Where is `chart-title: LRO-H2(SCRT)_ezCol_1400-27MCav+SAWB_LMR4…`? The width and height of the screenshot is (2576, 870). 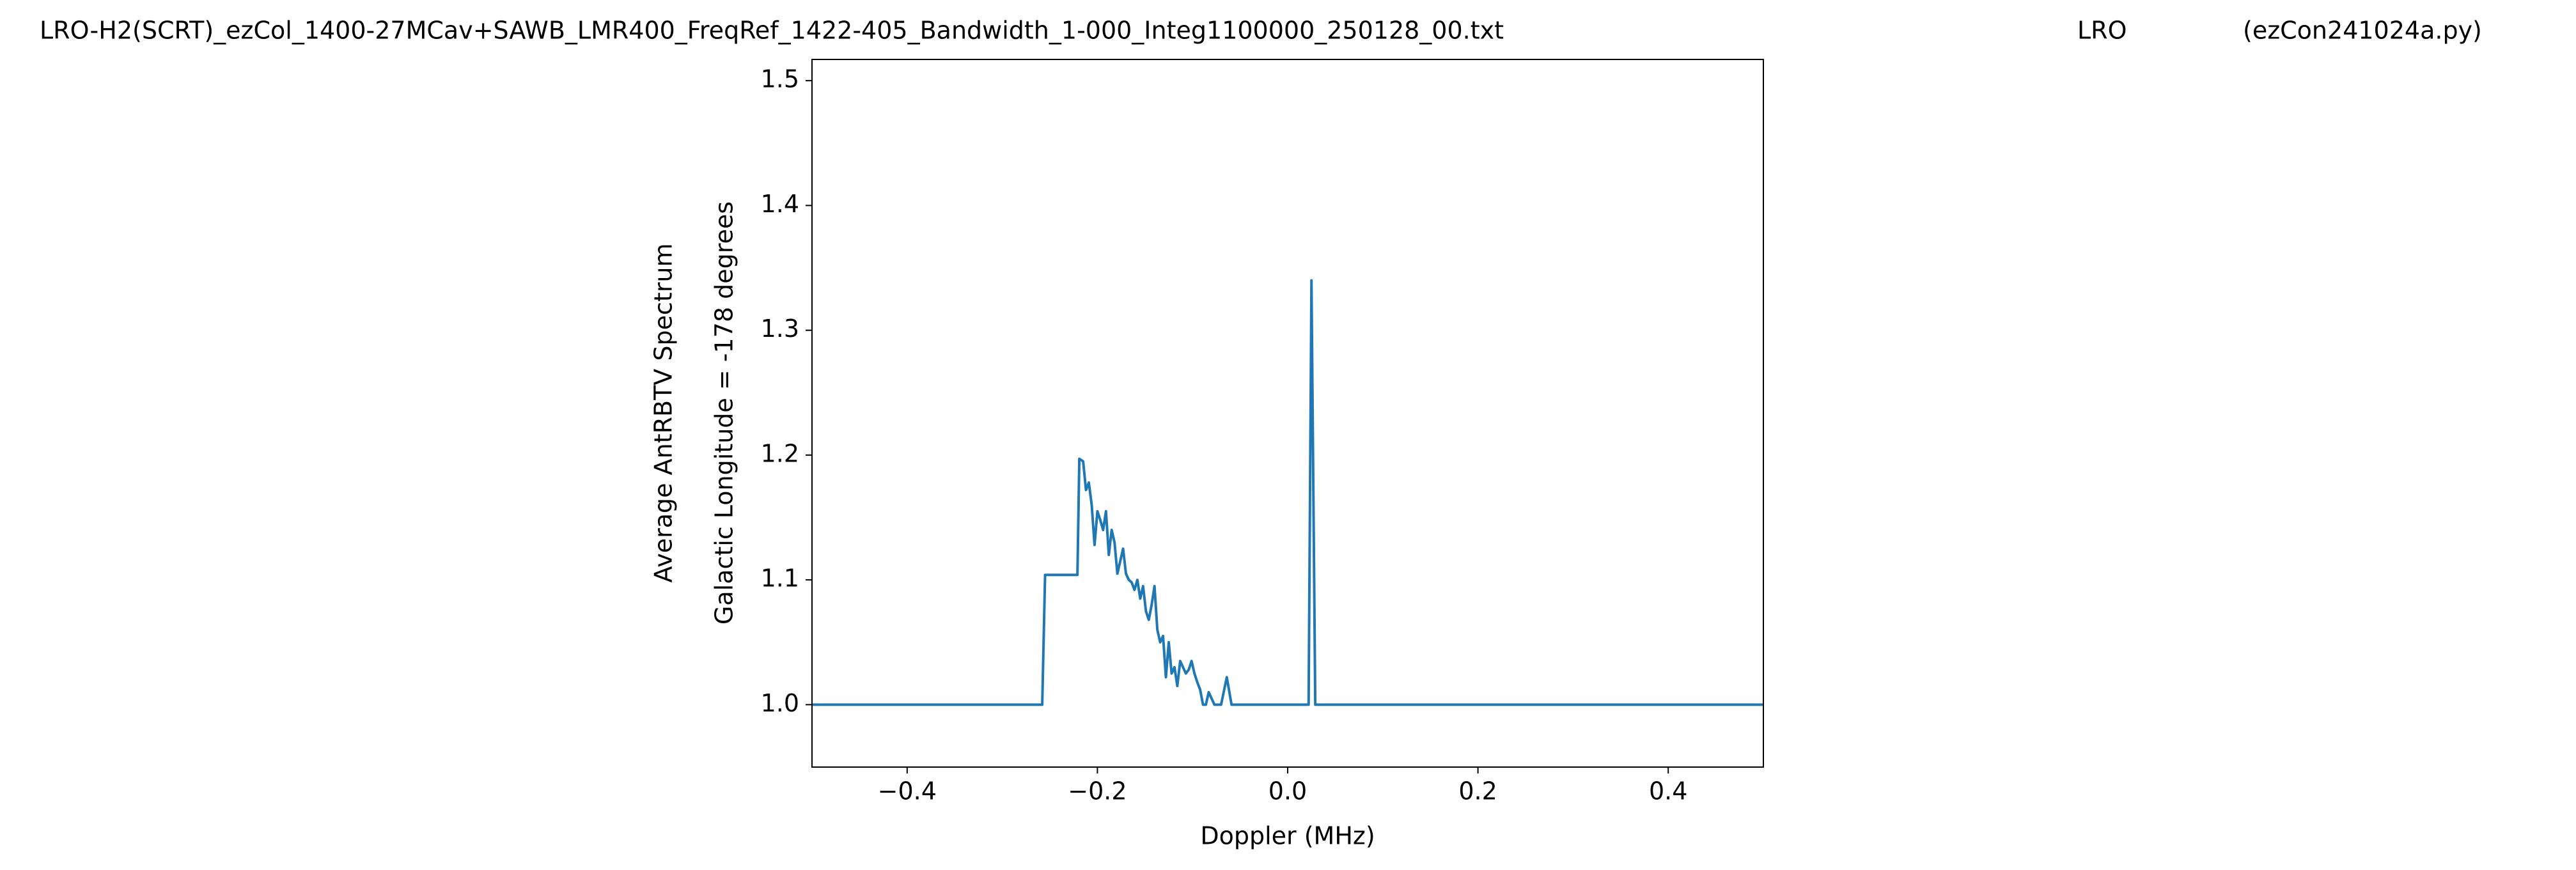
chart-title: LRO-H2(SCRT)_ezCol_1400-27MCav+SAWB_LMR4… is located at coordinates (772, 31).